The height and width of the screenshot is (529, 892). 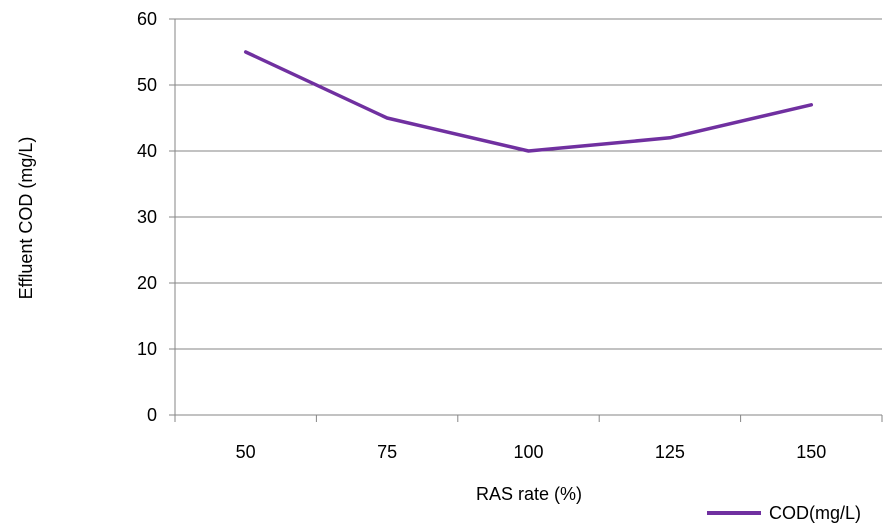 What do you see at coordinates (387, 452) in the screenshot?
I see `x-tick-label: 75` at bounding box center [387, 452].